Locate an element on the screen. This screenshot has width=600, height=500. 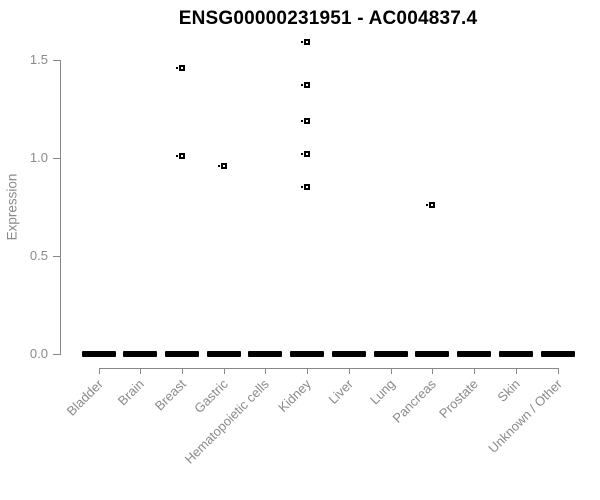
y-tick-label: 0.0 is located at coordinates (38, 353).